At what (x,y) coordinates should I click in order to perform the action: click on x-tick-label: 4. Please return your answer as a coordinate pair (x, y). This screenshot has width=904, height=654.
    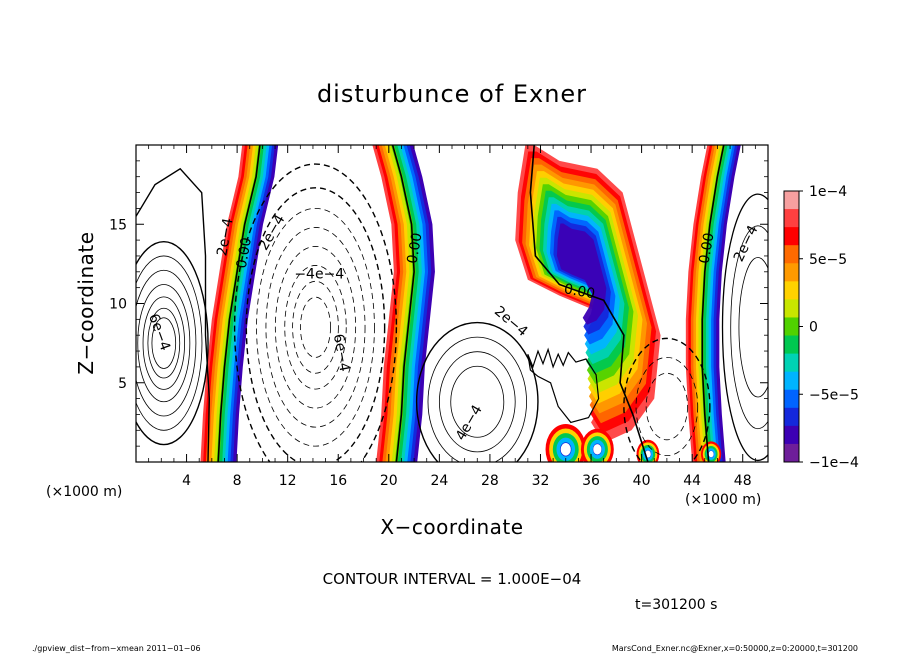
    Looking at the image, I should click on (186, 481).